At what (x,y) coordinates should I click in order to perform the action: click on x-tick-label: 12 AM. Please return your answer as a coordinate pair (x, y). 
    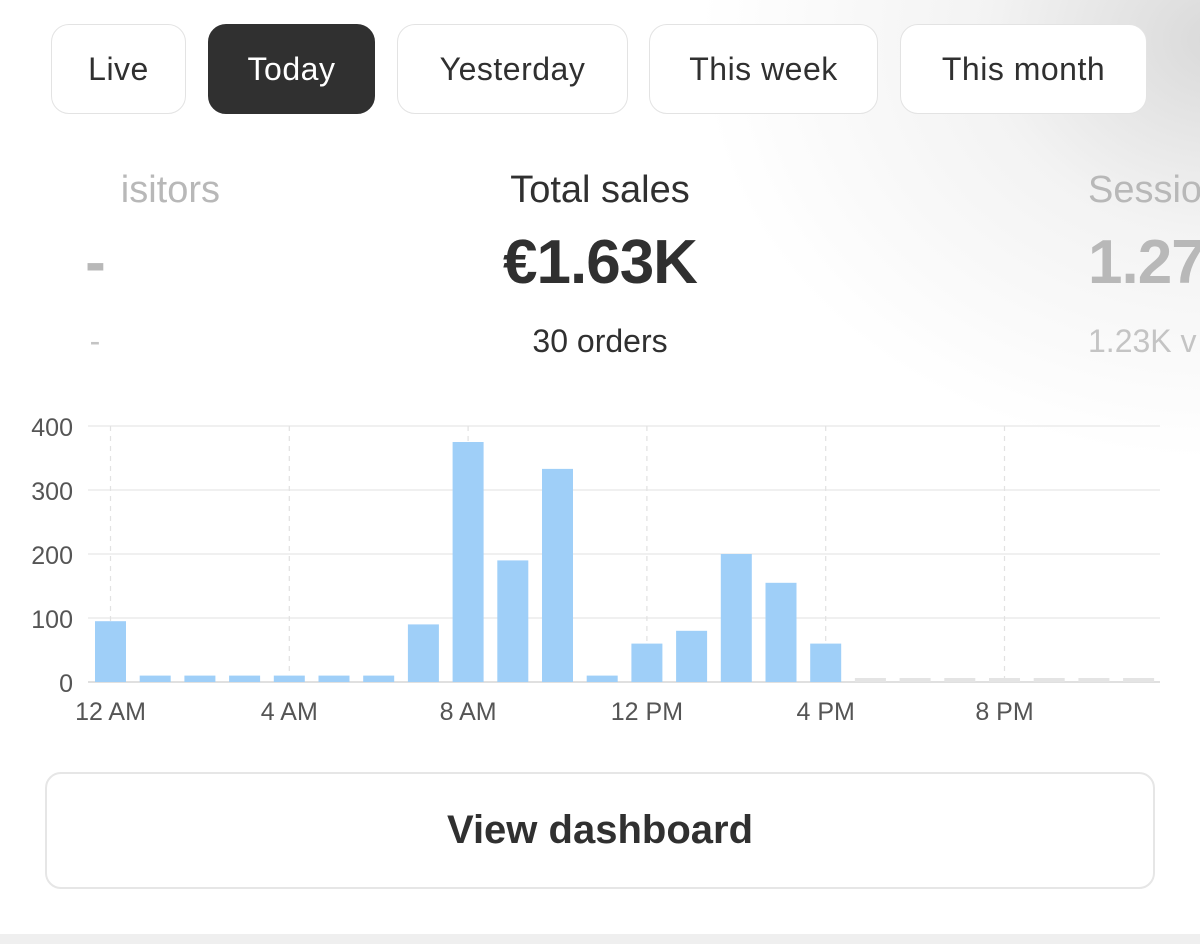
    Looking at the image, I should click on (110, 712).